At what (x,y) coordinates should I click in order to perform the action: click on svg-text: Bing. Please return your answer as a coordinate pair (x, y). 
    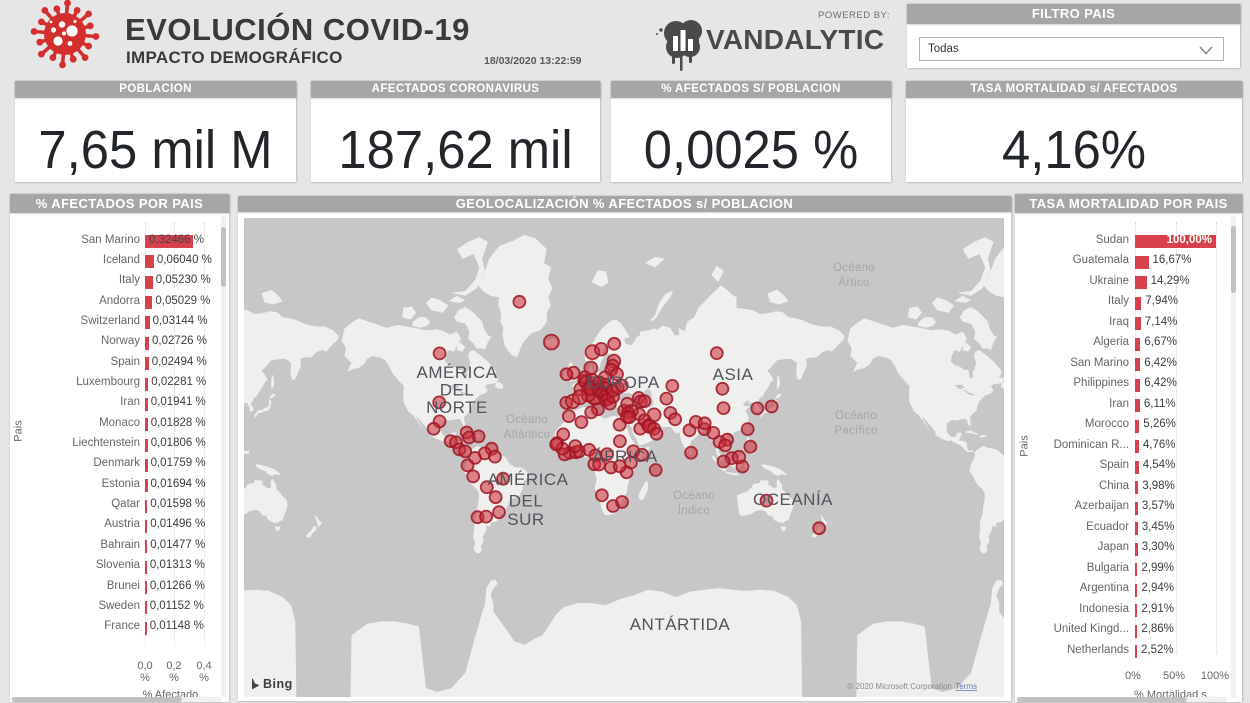
    Looking at the image, I should click on (278, 684).